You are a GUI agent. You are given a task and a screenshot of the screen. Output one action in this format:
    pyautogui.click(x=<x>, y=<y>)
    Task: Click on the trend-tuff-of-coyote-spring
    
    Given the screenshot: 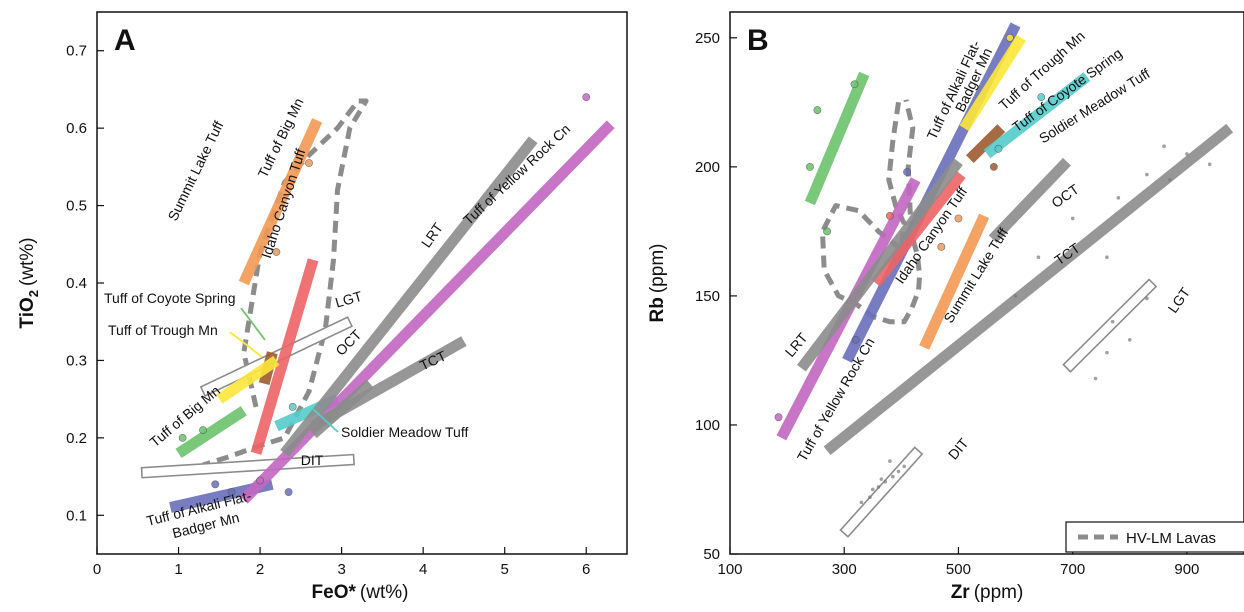 What is the action you would take?
    pyautogui.click(x=986, y=144)
    